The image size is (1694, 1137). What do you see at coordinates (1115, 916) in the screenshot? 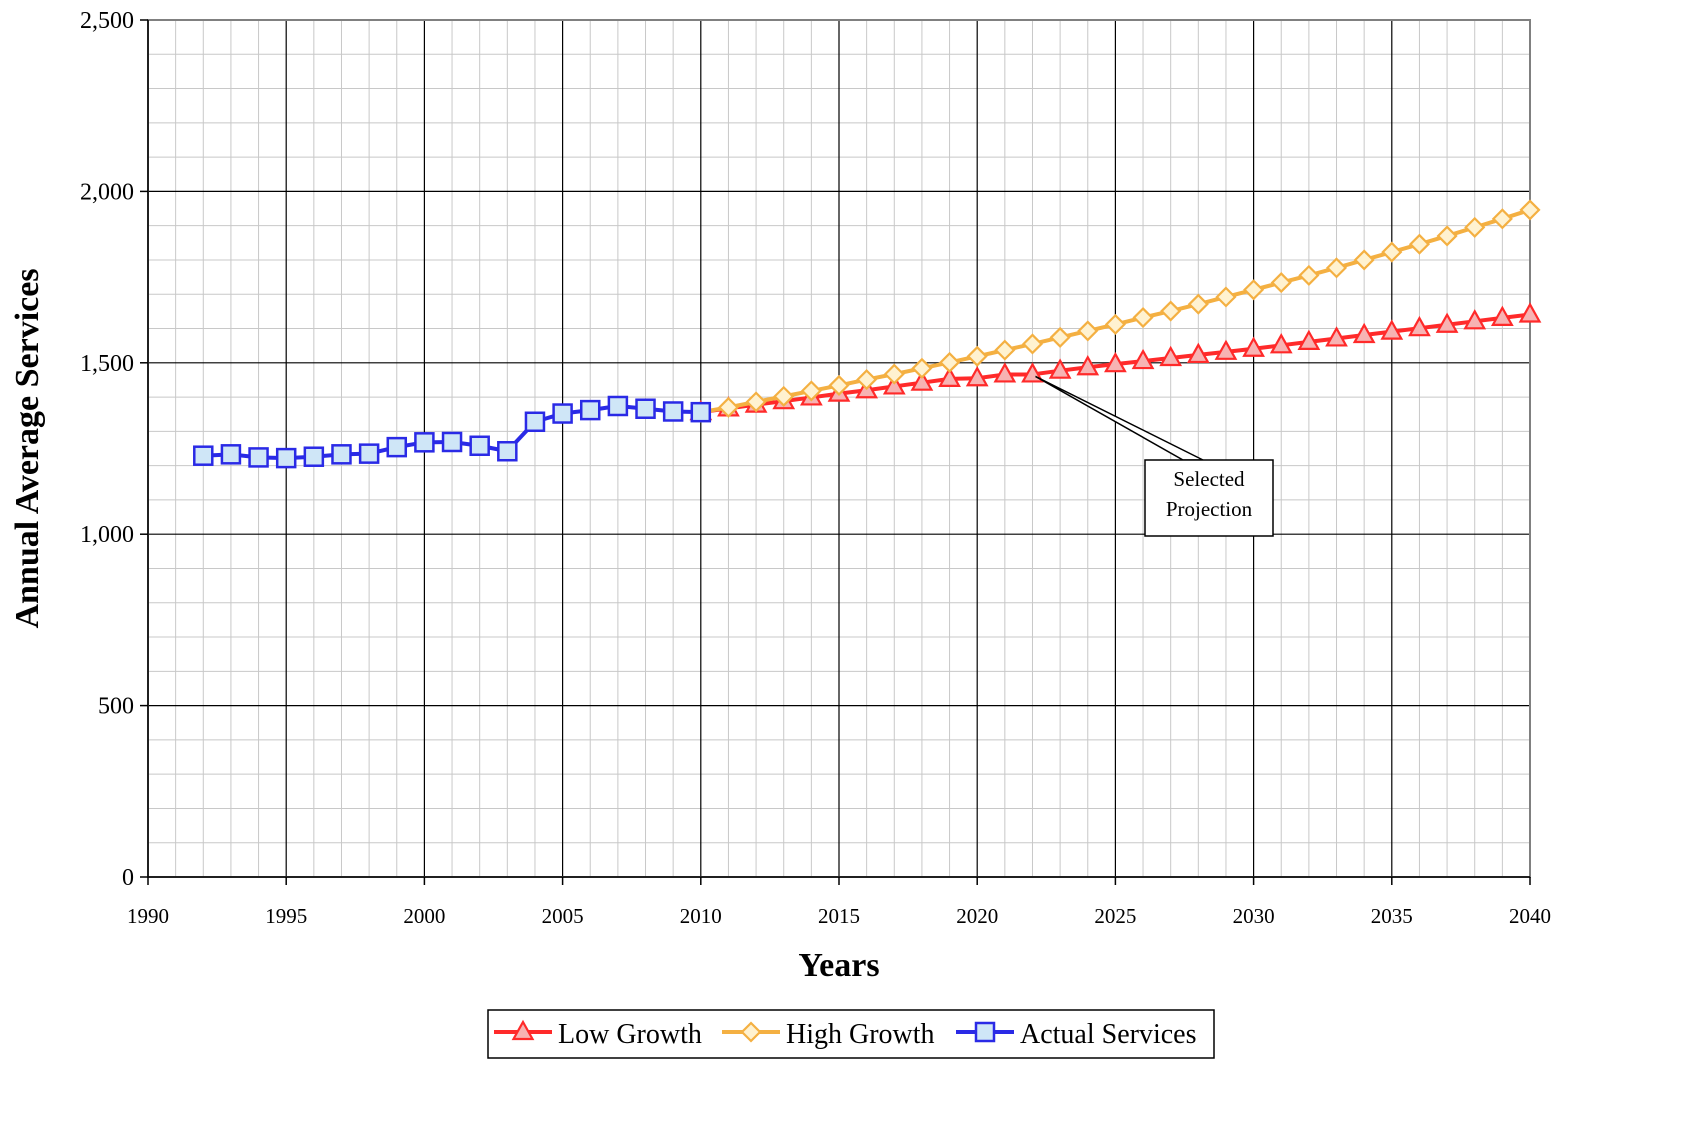
I see `x-tick-label: 2025` at bounding box center [1115, 916].